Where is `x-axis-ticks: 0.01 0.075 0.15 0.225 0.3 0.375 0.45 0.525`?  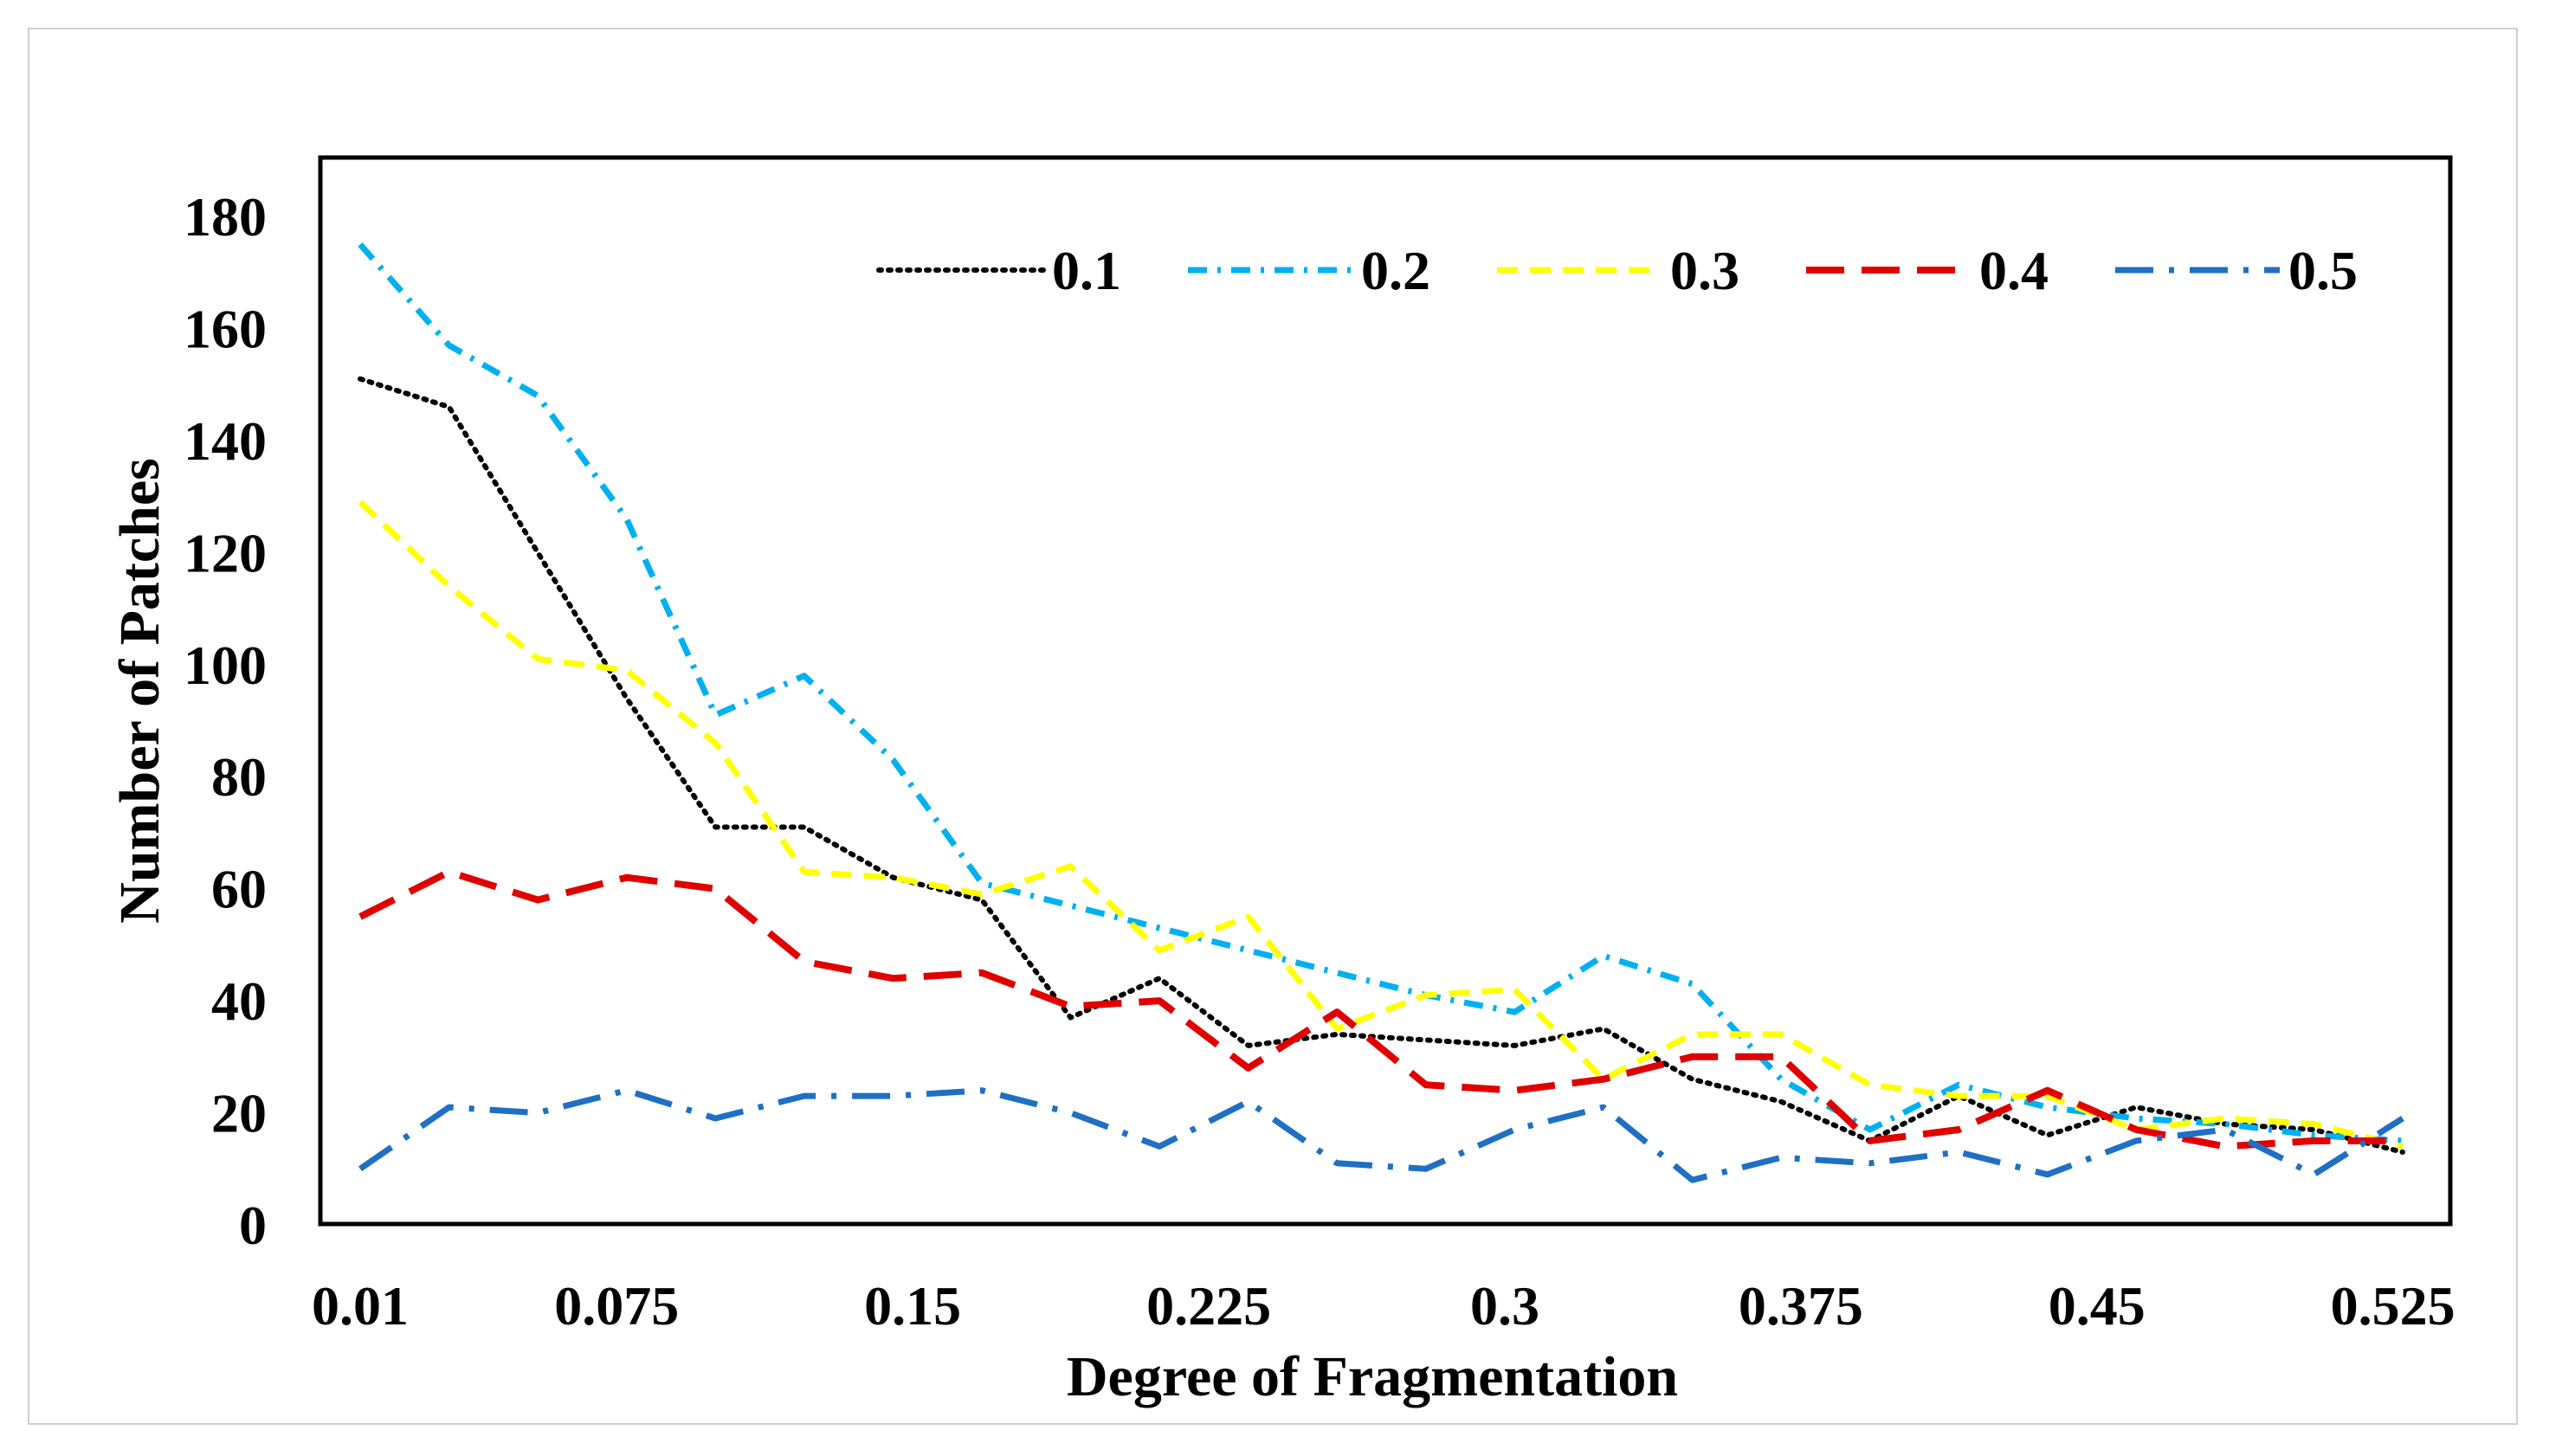
x-axis-ticks: 0.01 0.075 0.15 0.225 0.3 0.375 0.45 0.525 is located at coordinates (1383, 1306).